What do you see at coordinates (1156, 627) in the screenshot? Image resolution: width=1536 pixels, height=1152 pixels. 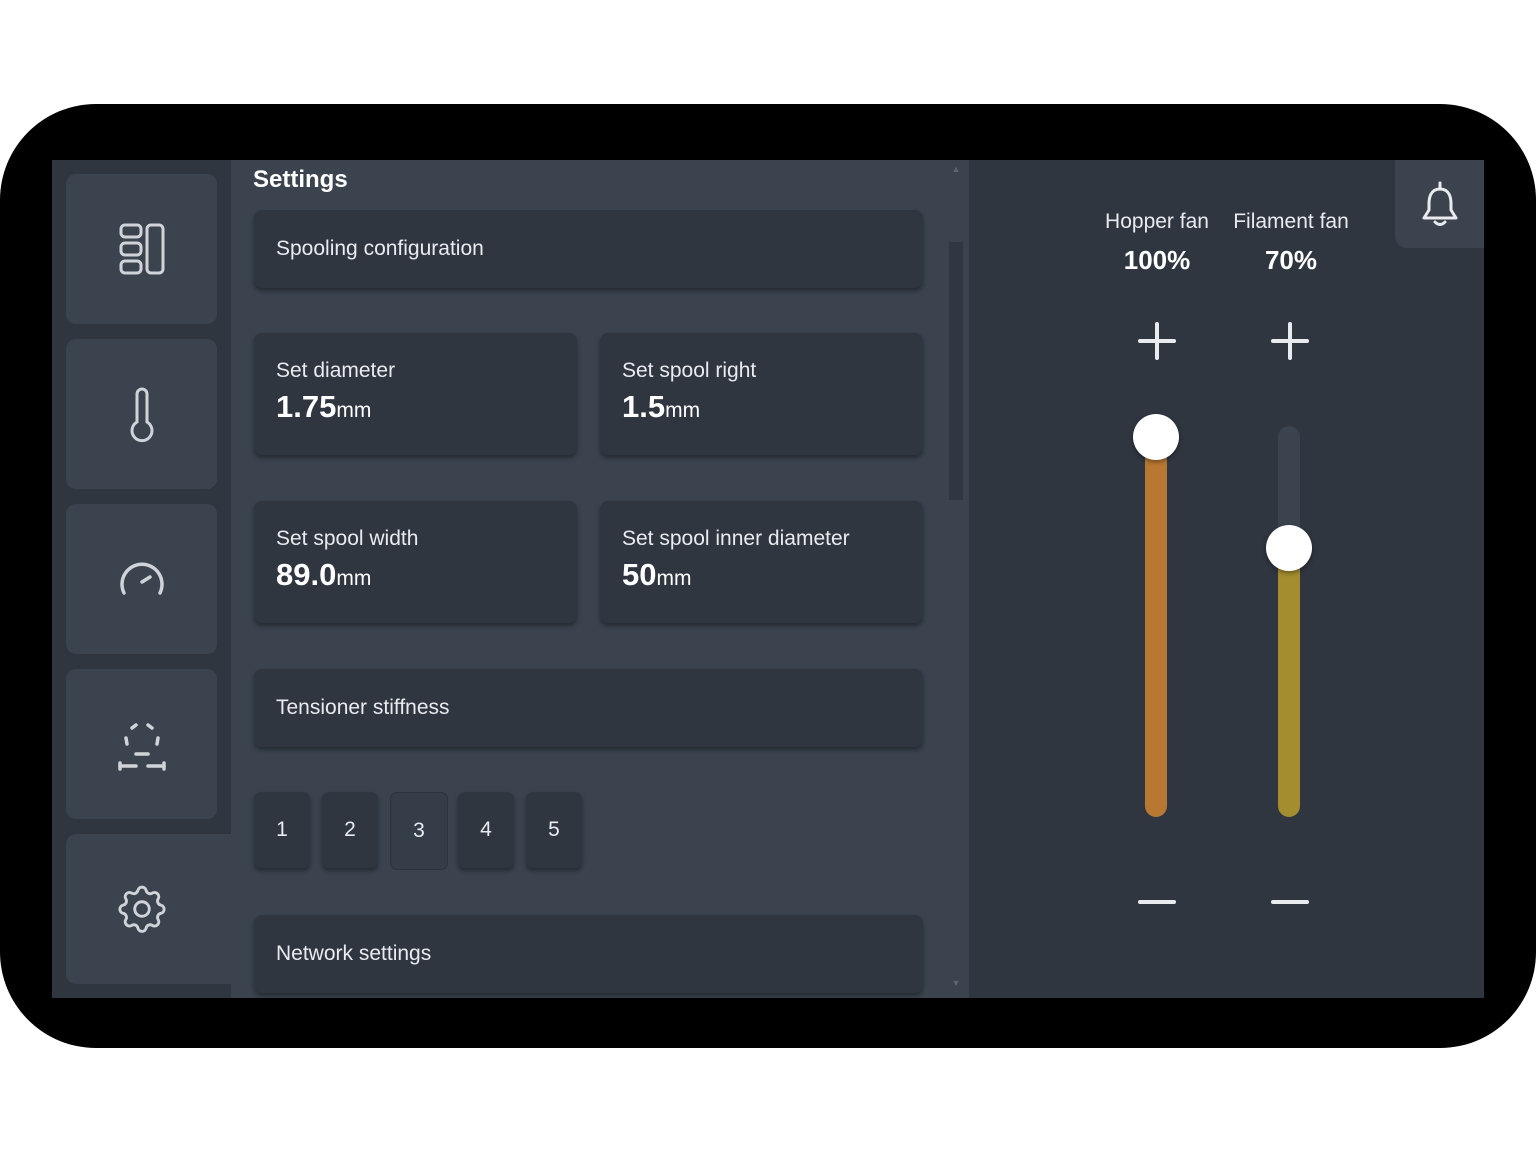 I see `hopper-fan-slider-fill` at bounding box center [1156, 627].